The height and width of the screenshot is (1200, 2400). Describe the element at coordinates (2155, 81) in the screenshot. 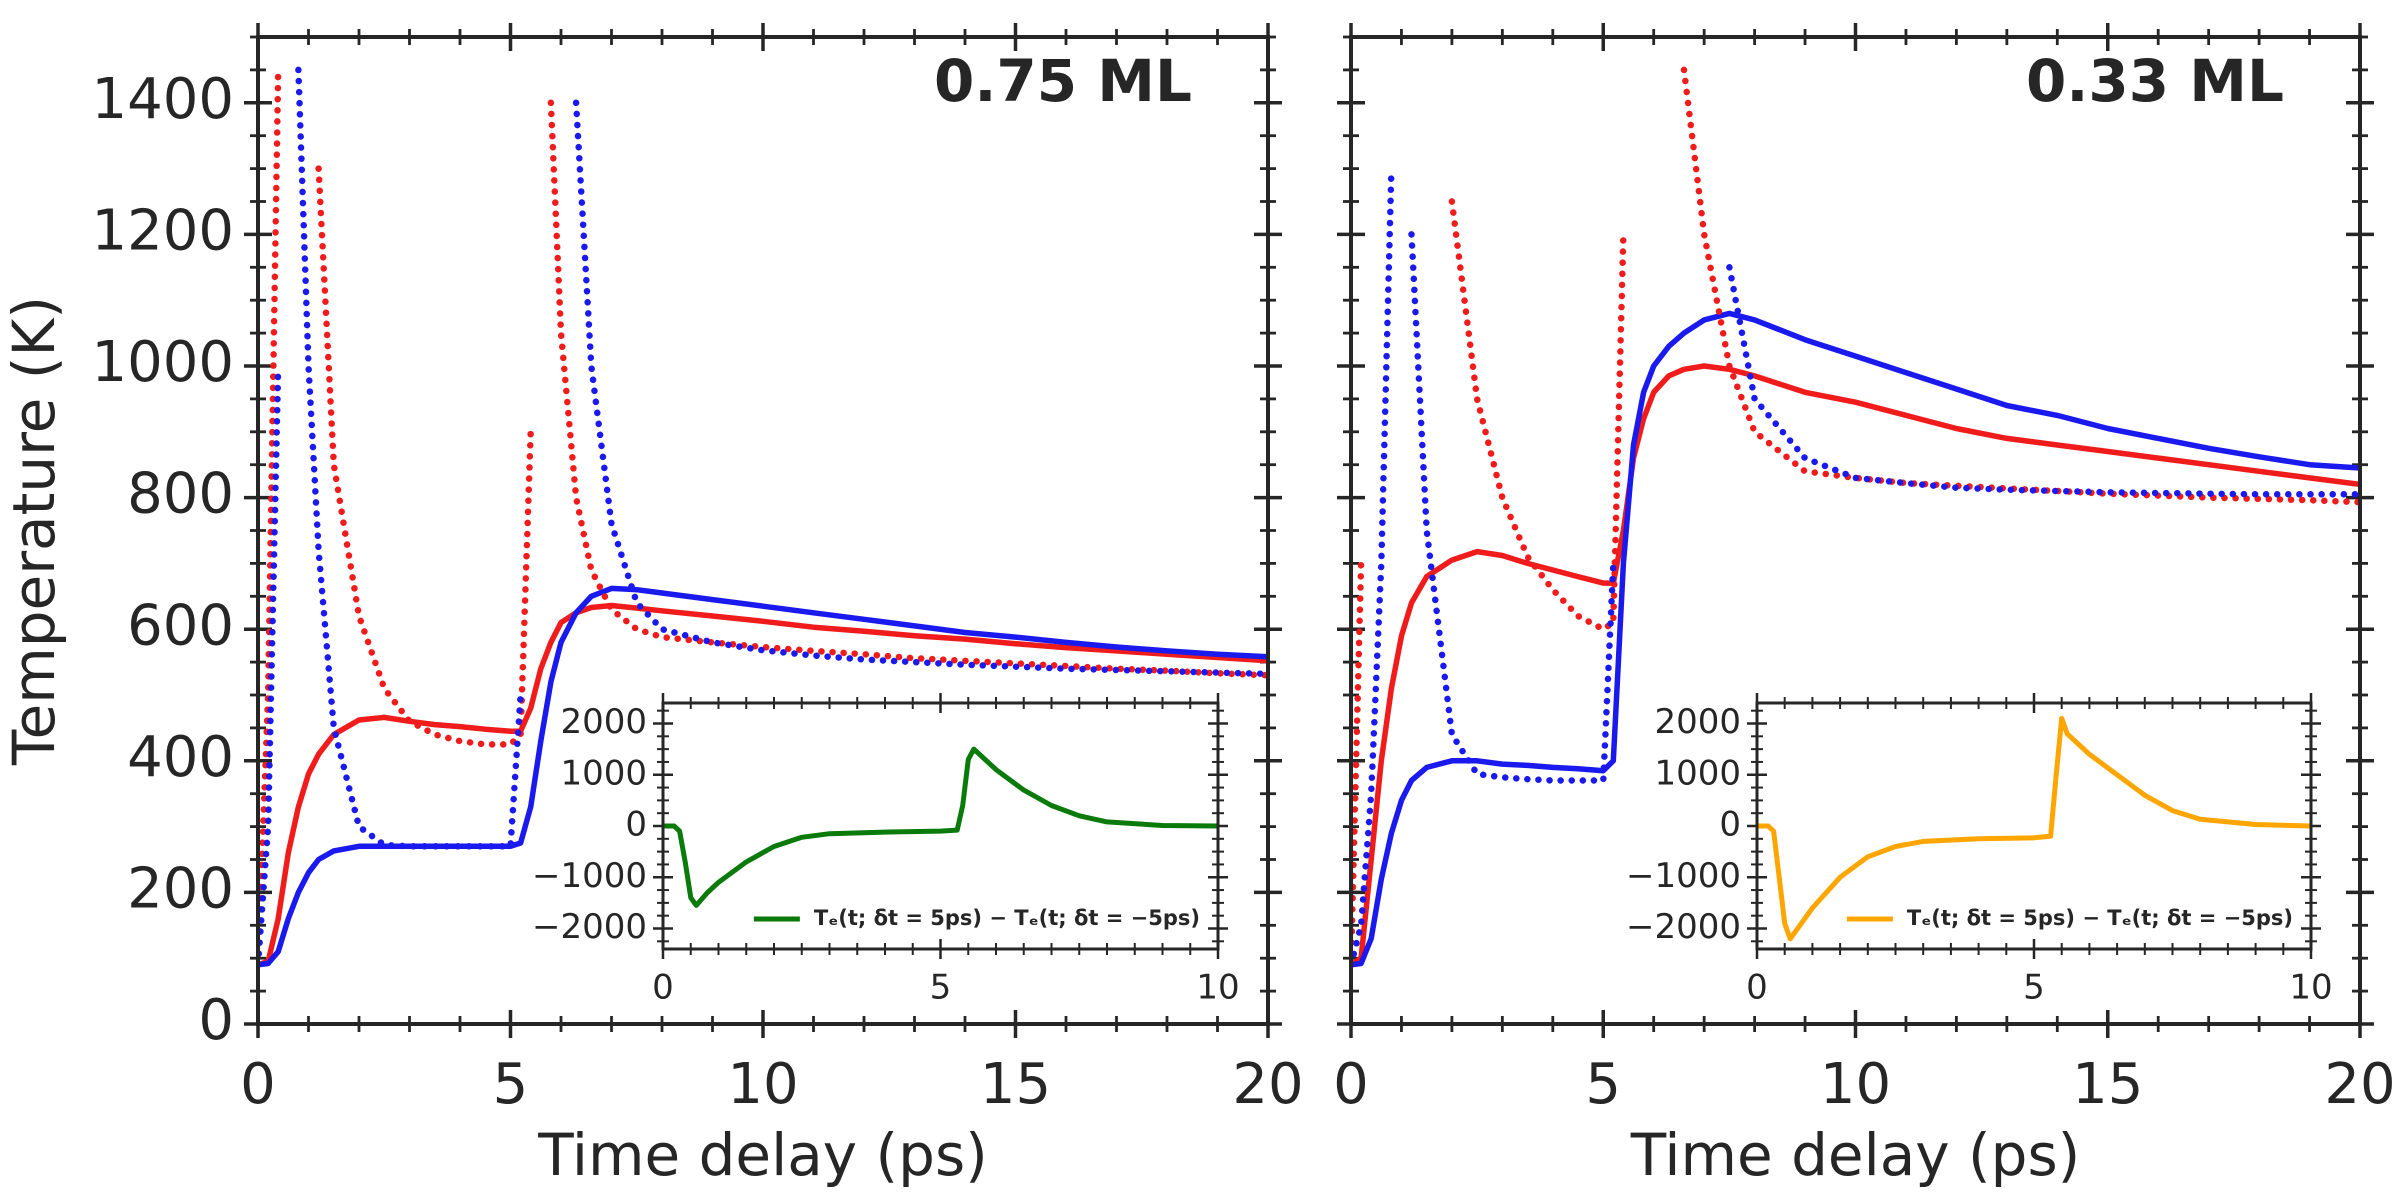

I see `annotation: 0.33 ML` at that location.